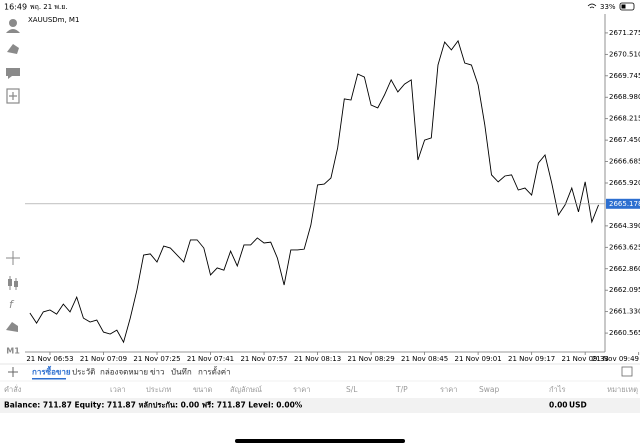 The image size is (640, 447). What do you see at coordinates (578, 405) in the screenshot?
I see `currency: USD` at bounding box center [578, 405].